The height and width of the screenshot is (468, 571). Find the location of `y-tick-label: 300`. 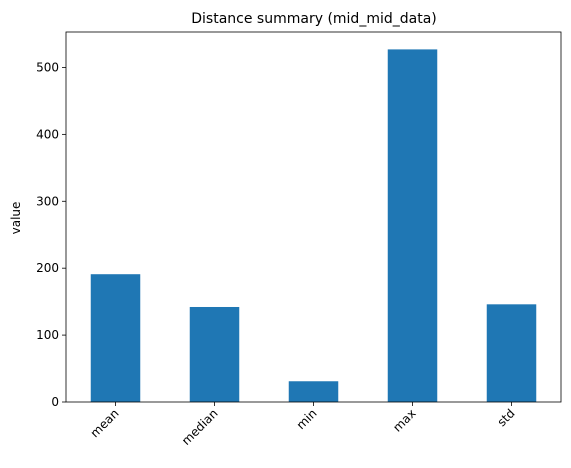

y-tick-label: 300 is located at coordinates (47, 201).